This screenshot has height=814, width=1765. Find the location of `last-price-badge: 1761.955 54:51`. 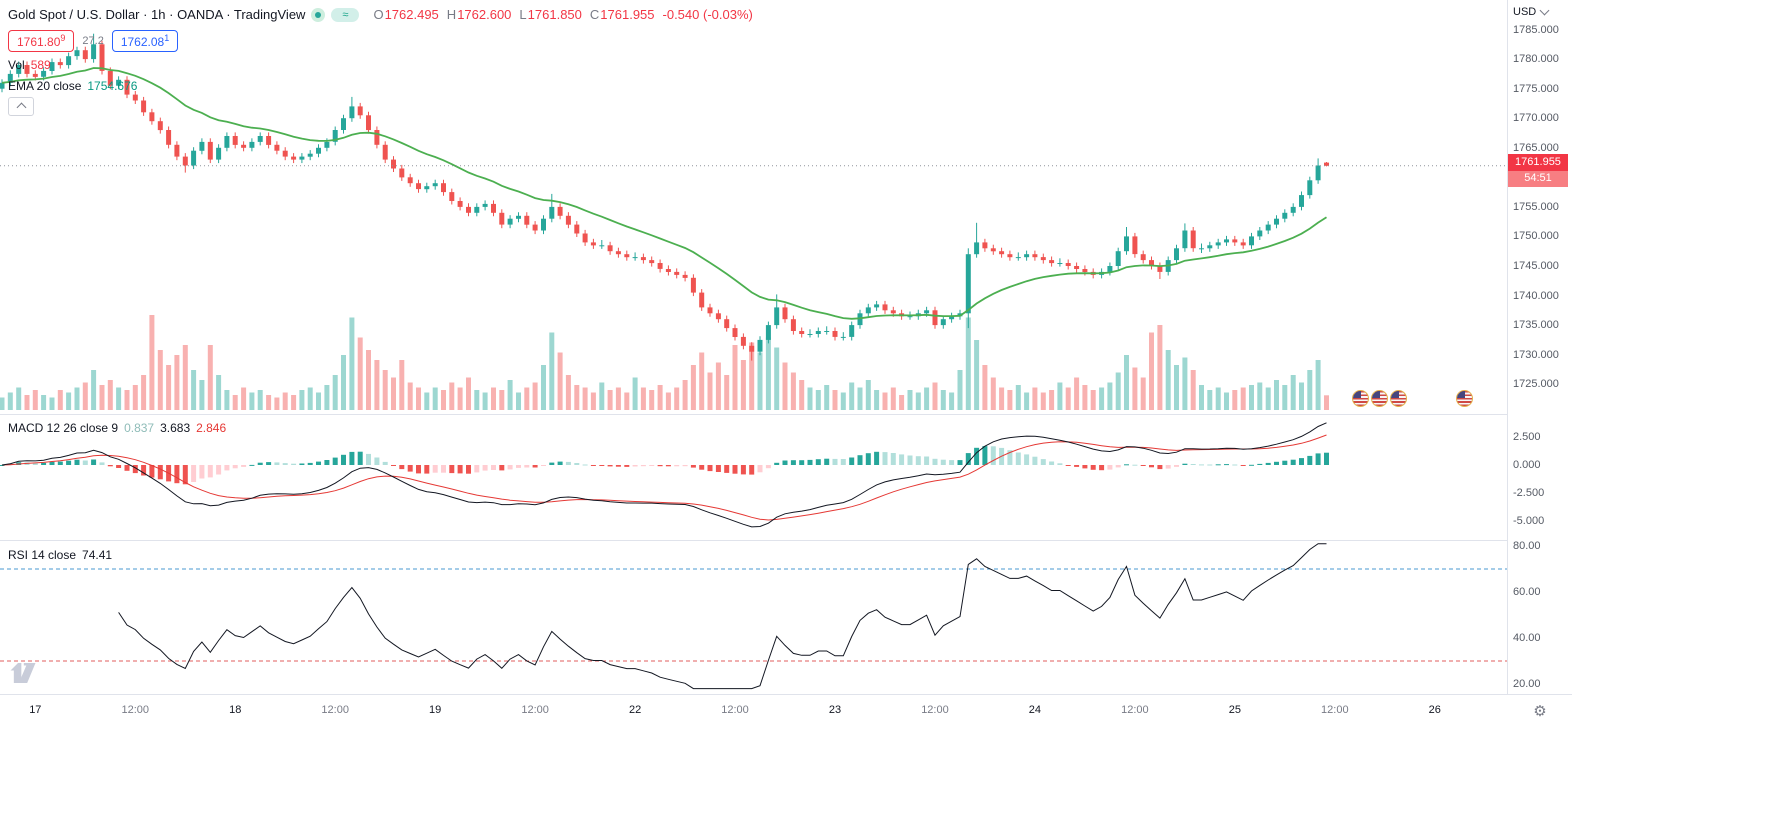

last-price-badge: 1761.955 54:51 is located at coordinates (1538, 170).